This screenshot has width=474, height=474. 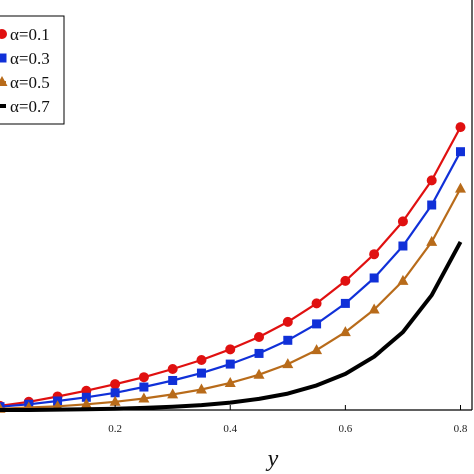 I want to click on legend-label: α=0.5, so click(x=30, y=82).